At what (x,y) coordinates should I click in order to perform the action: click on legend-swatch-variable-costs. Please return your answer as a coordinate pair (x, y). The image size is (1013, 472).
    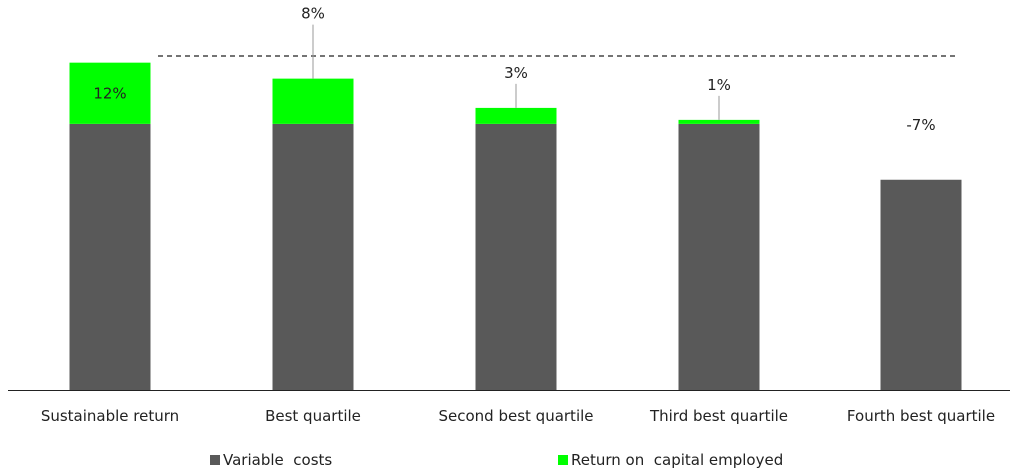
    Looking at the image, I should click on (215, 460).